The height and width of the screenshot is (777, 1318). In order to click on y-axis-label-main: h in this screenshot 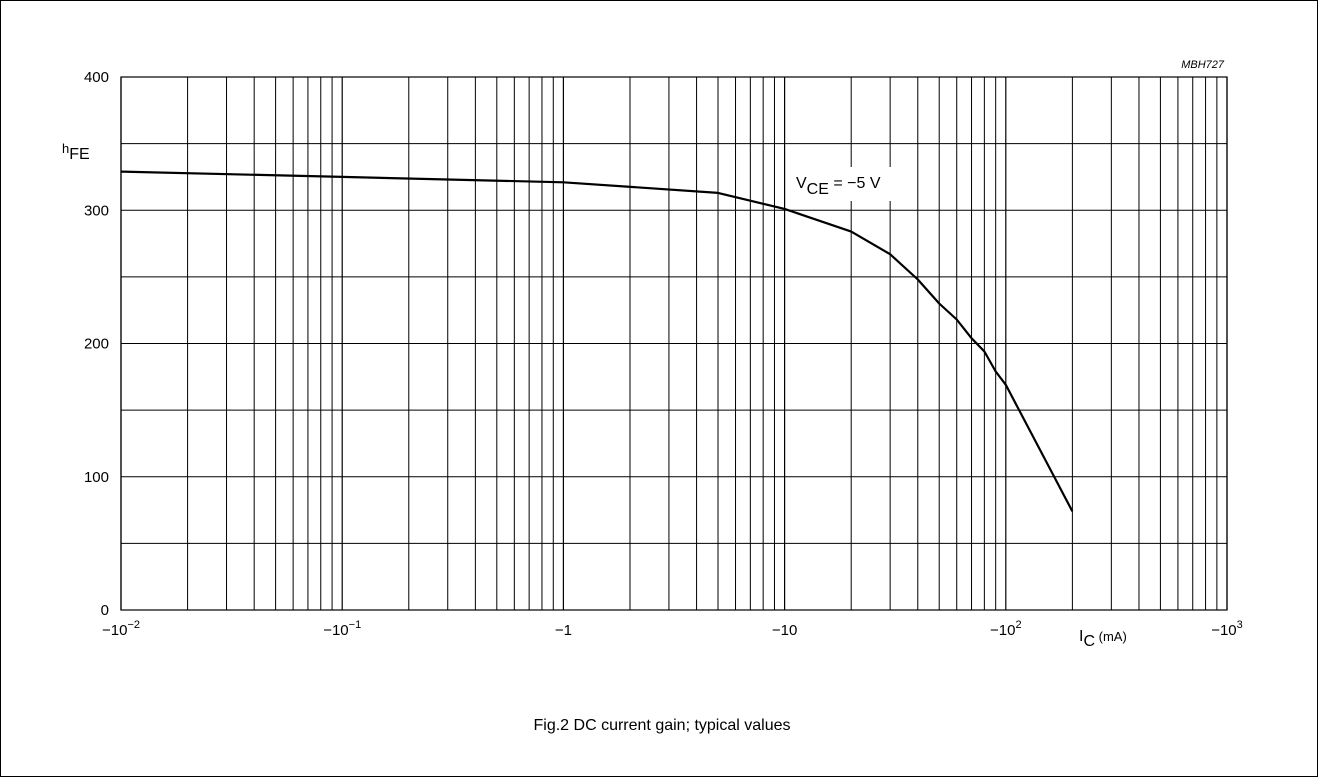, I will do `click(65, 148)`.